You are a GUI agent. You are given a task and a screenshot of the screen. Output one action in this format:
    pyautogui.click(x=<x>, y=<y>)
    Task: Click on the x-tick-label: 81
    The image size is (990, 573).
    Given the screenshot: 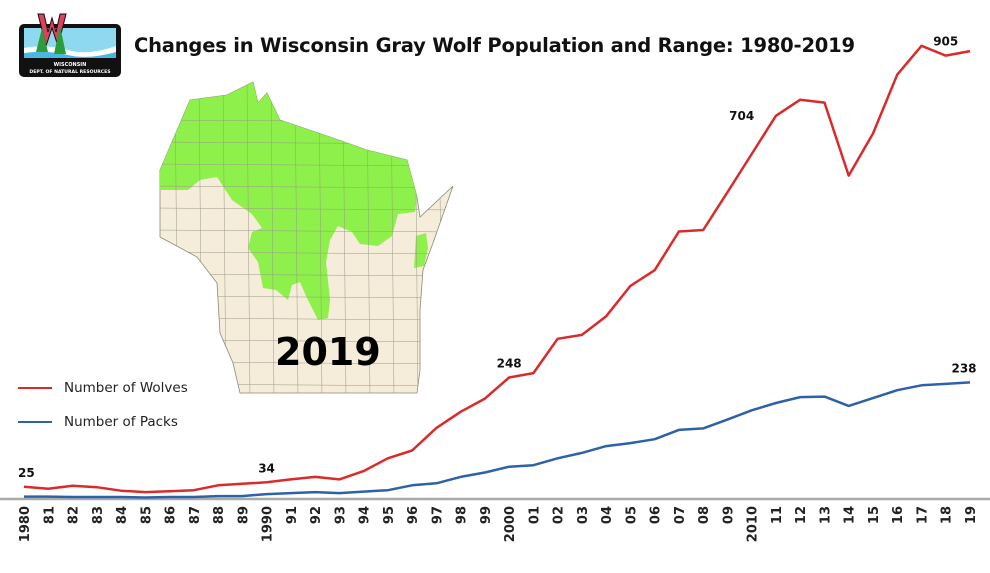 What is the action you would take?
    pyautogui.click(x=49, y=515)
    